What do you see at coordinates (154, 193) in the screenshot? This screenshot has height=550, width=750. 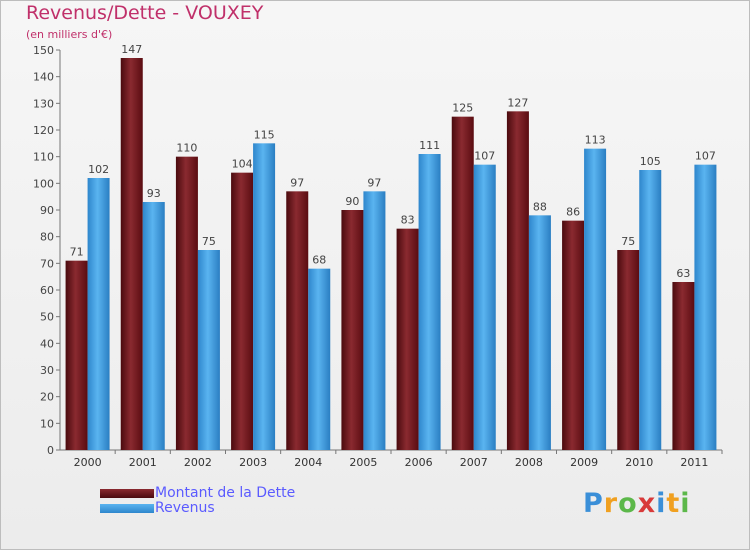 I see `bar-value-label: 93` at bounding box center [154, 193].